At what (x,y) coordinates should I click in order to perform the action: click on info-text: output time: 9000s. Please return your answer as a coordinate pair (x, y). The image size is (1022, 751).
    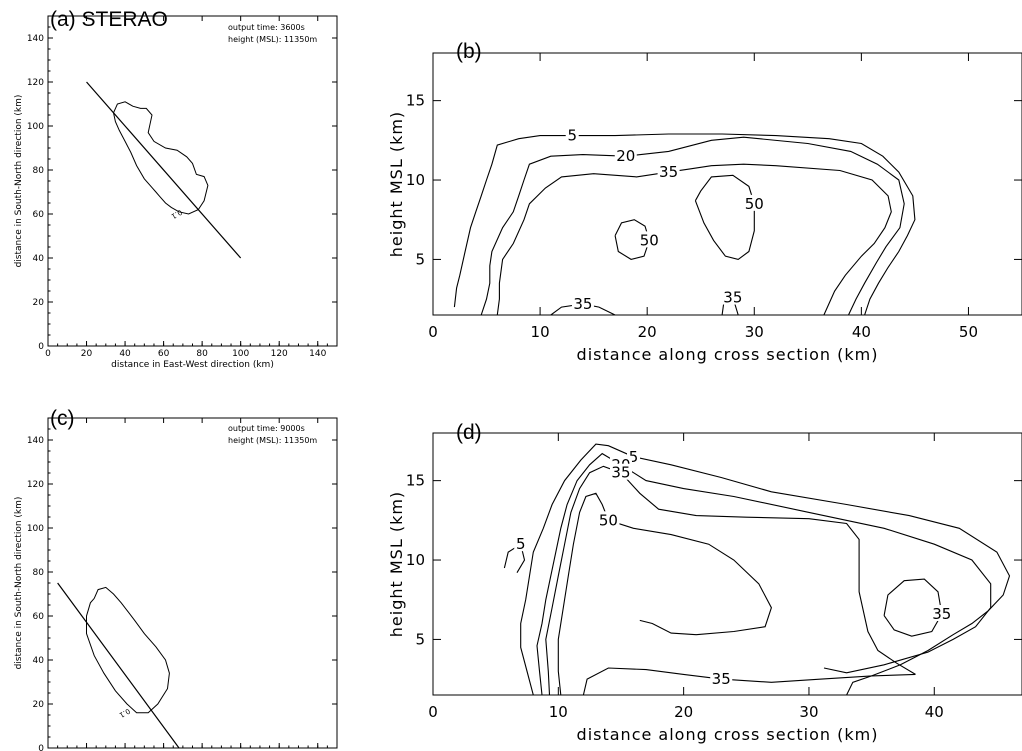
    Looking at the image, I should click on (266, 428).